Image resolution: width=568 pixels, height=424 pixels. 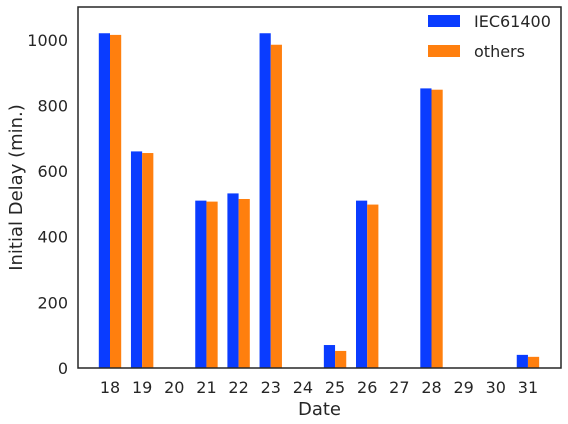 I want to click on y-tick-label: 1000, so click(x=47, y=40).